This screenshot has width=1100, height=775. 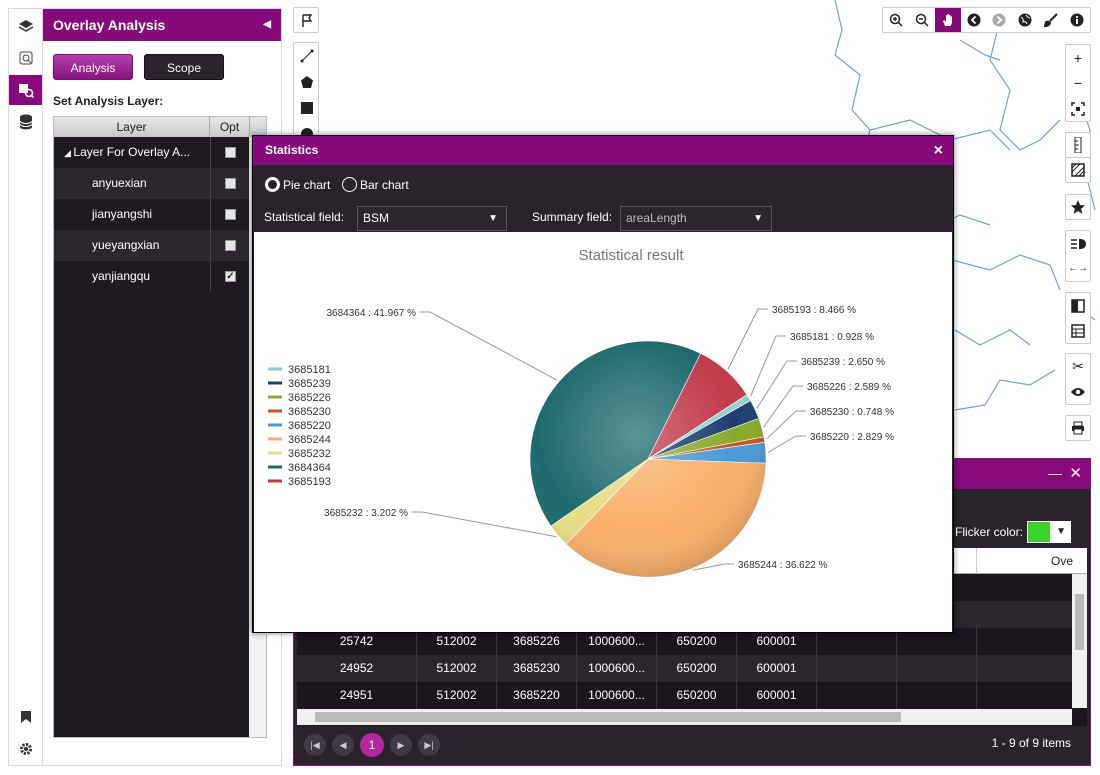 I want to click on next-page-icon: ▶, so click(x=401, y=745).